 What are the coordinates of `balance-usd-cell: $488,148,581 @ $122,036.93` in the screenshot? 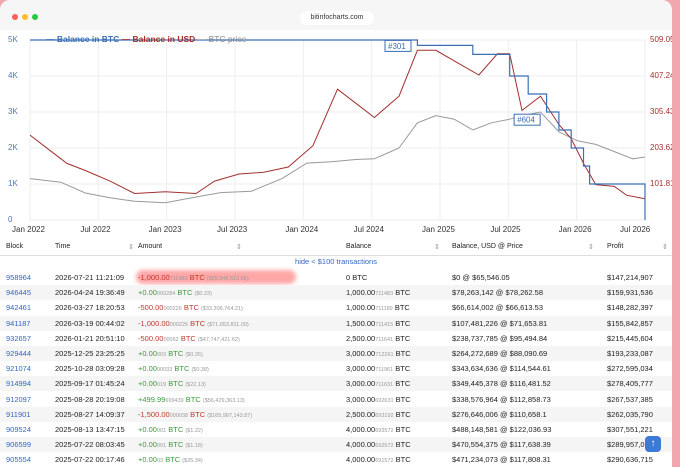 It's located at (502, 429).